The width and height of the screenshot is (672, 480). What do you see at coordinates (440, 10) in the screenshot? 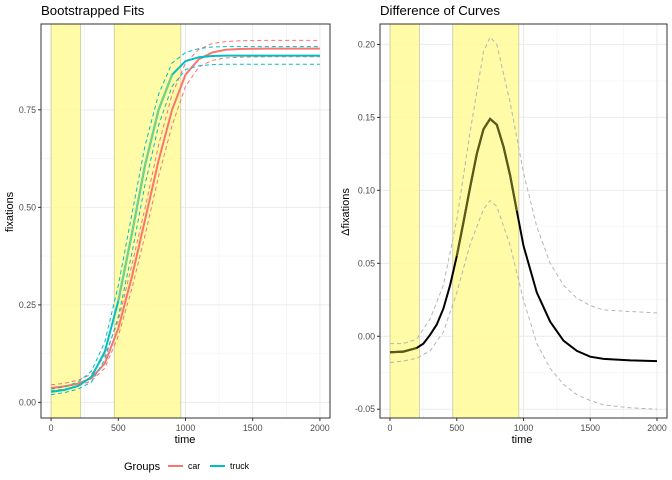
I see `right-chart-title: Difference of Curves` at bounding box center [440, 10].